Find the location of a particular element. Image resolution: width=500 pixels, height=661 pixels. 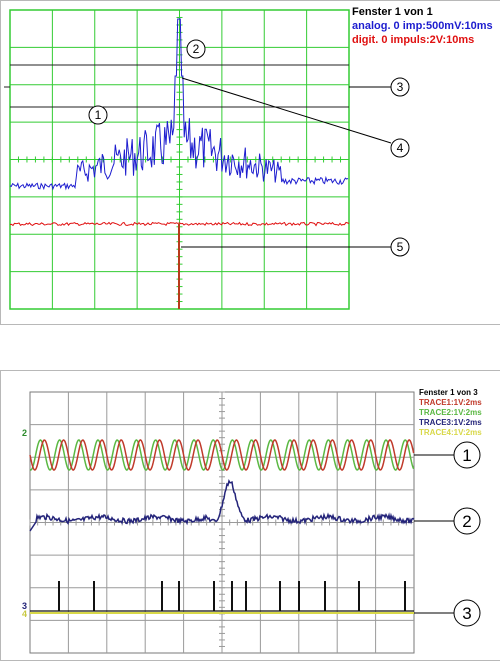

trace4-label: TRACE4:1V:2ms is located at coordinates (450, 432).